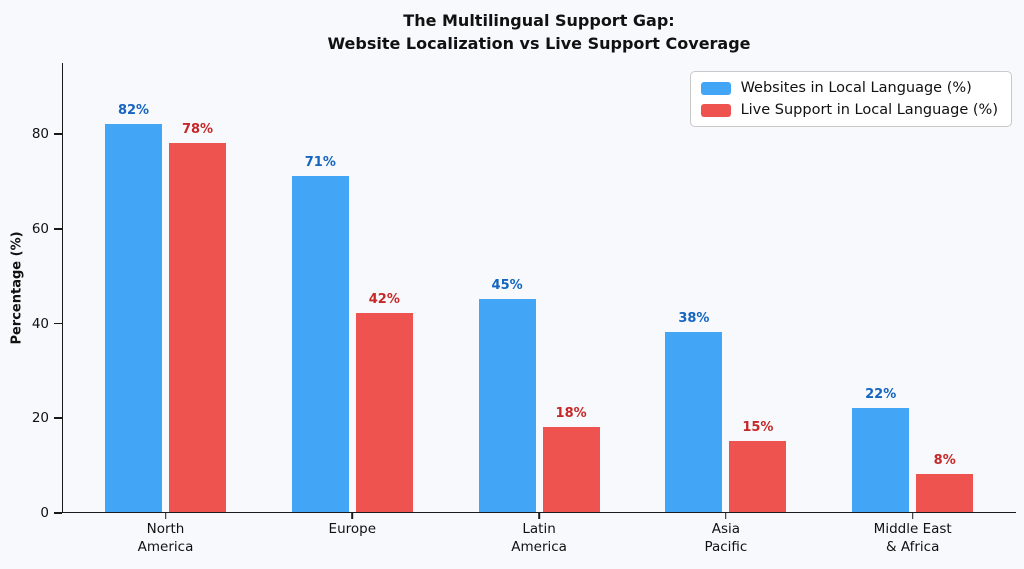  What do you see at coordinates (40, 134) in the screenshot?
I see `y-tick-label: 80` at bounding box center [40, 134].